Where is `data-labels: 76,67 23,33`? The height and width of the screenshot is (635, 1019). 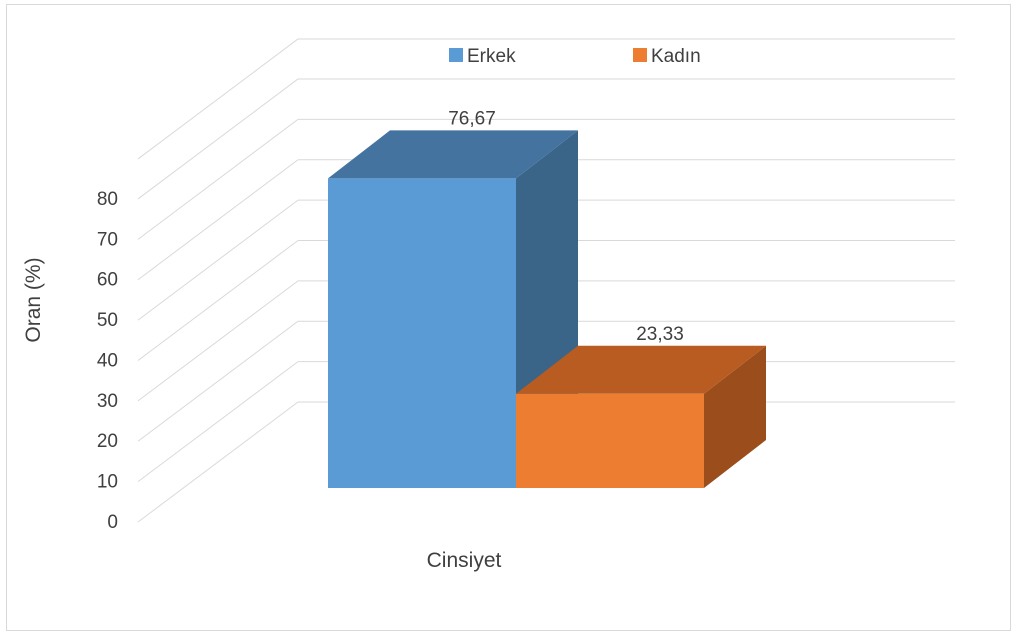
data-labels: 76,67 23,33 is located at coordinates (566, 226).